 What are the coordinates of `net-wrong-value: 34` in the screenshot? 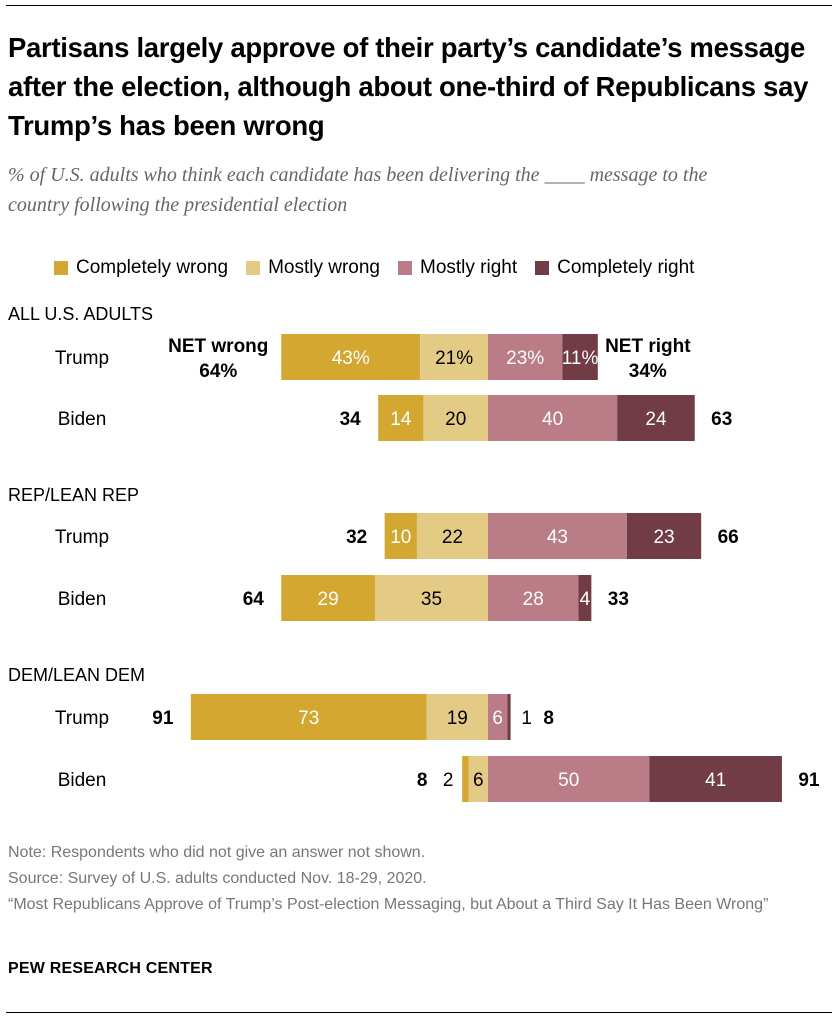 It's located at (351, 419).